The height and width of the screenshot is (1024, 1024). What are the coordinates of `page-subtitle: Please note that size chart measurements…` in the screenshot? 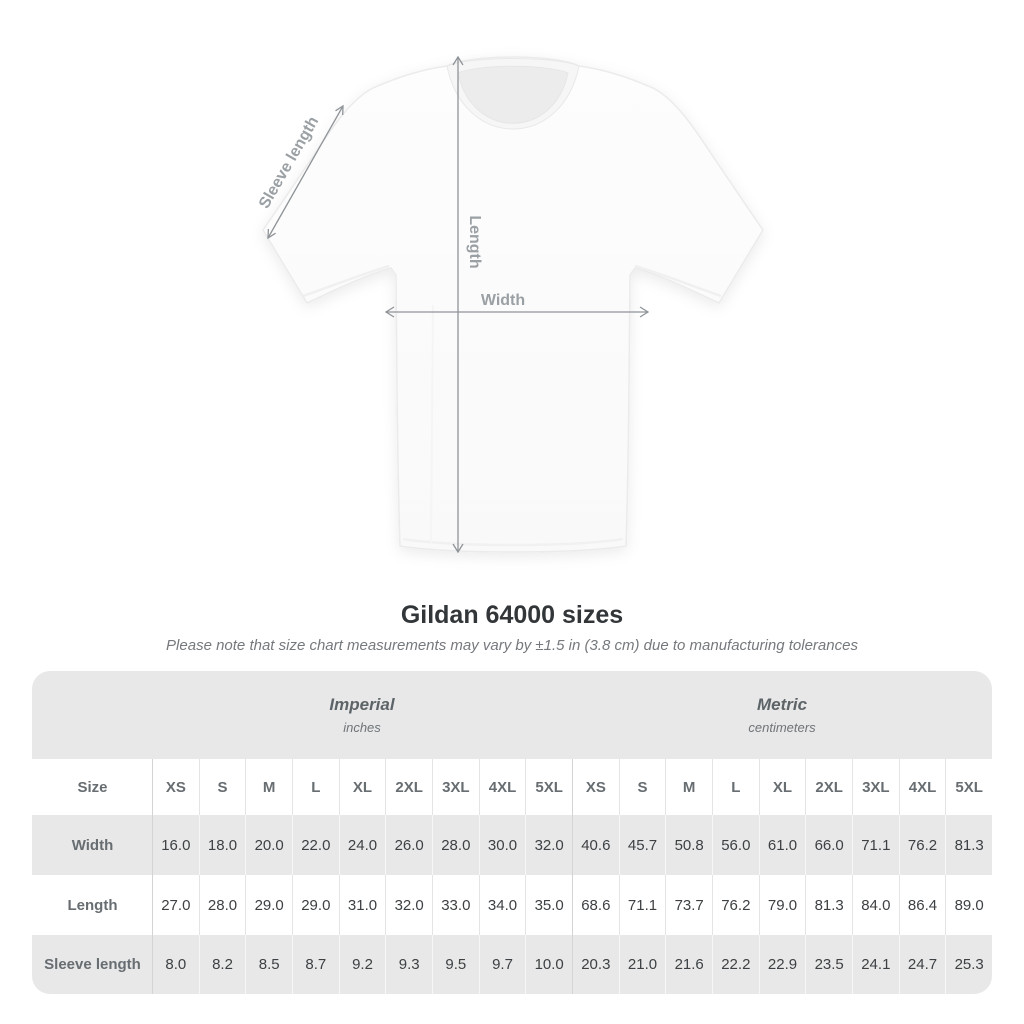 It's located at (512, 645).